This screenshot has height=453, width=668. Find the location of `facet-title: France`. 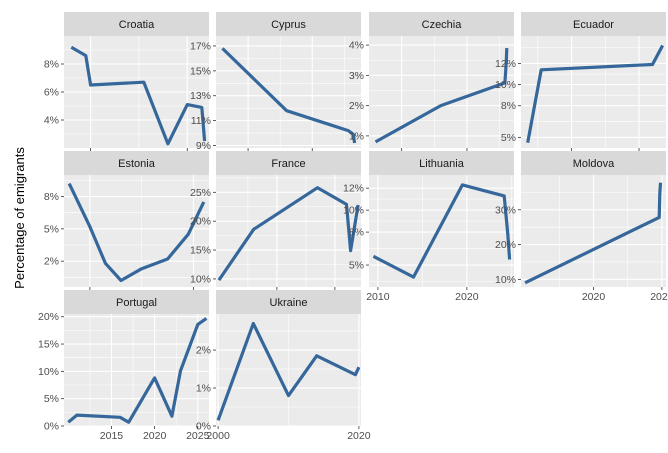

facet-title: France is located at coordinates (288, 164).